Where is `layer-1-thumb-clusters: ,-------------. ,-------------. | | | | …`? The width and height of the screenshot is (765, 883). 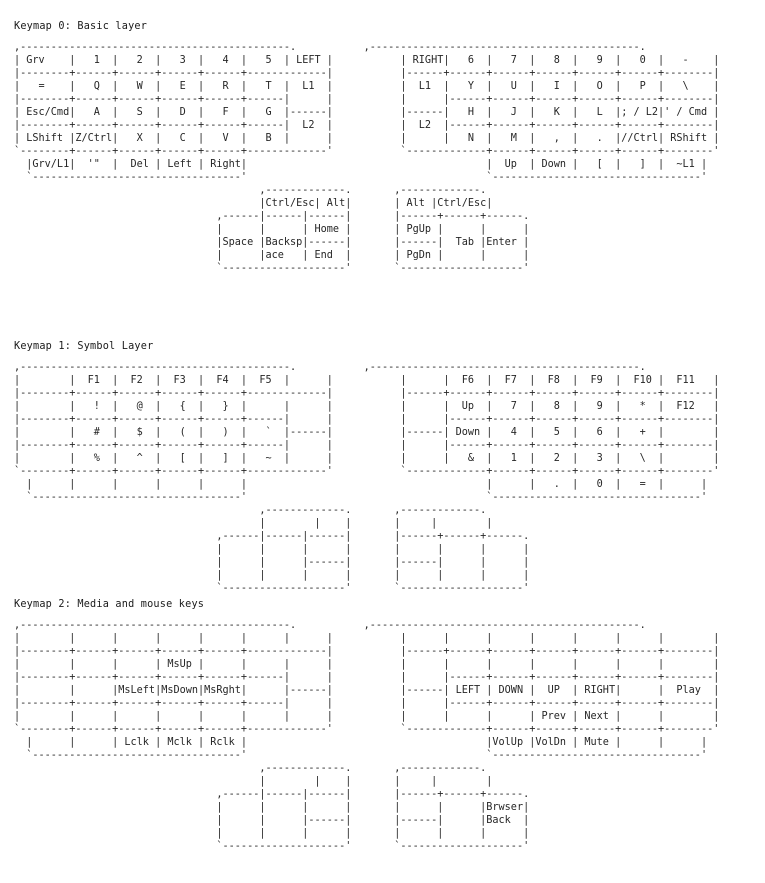
layer-1-thumb-clusters: ,-------------. ,-------------. | | | | … is located at coordinates (373, 549).